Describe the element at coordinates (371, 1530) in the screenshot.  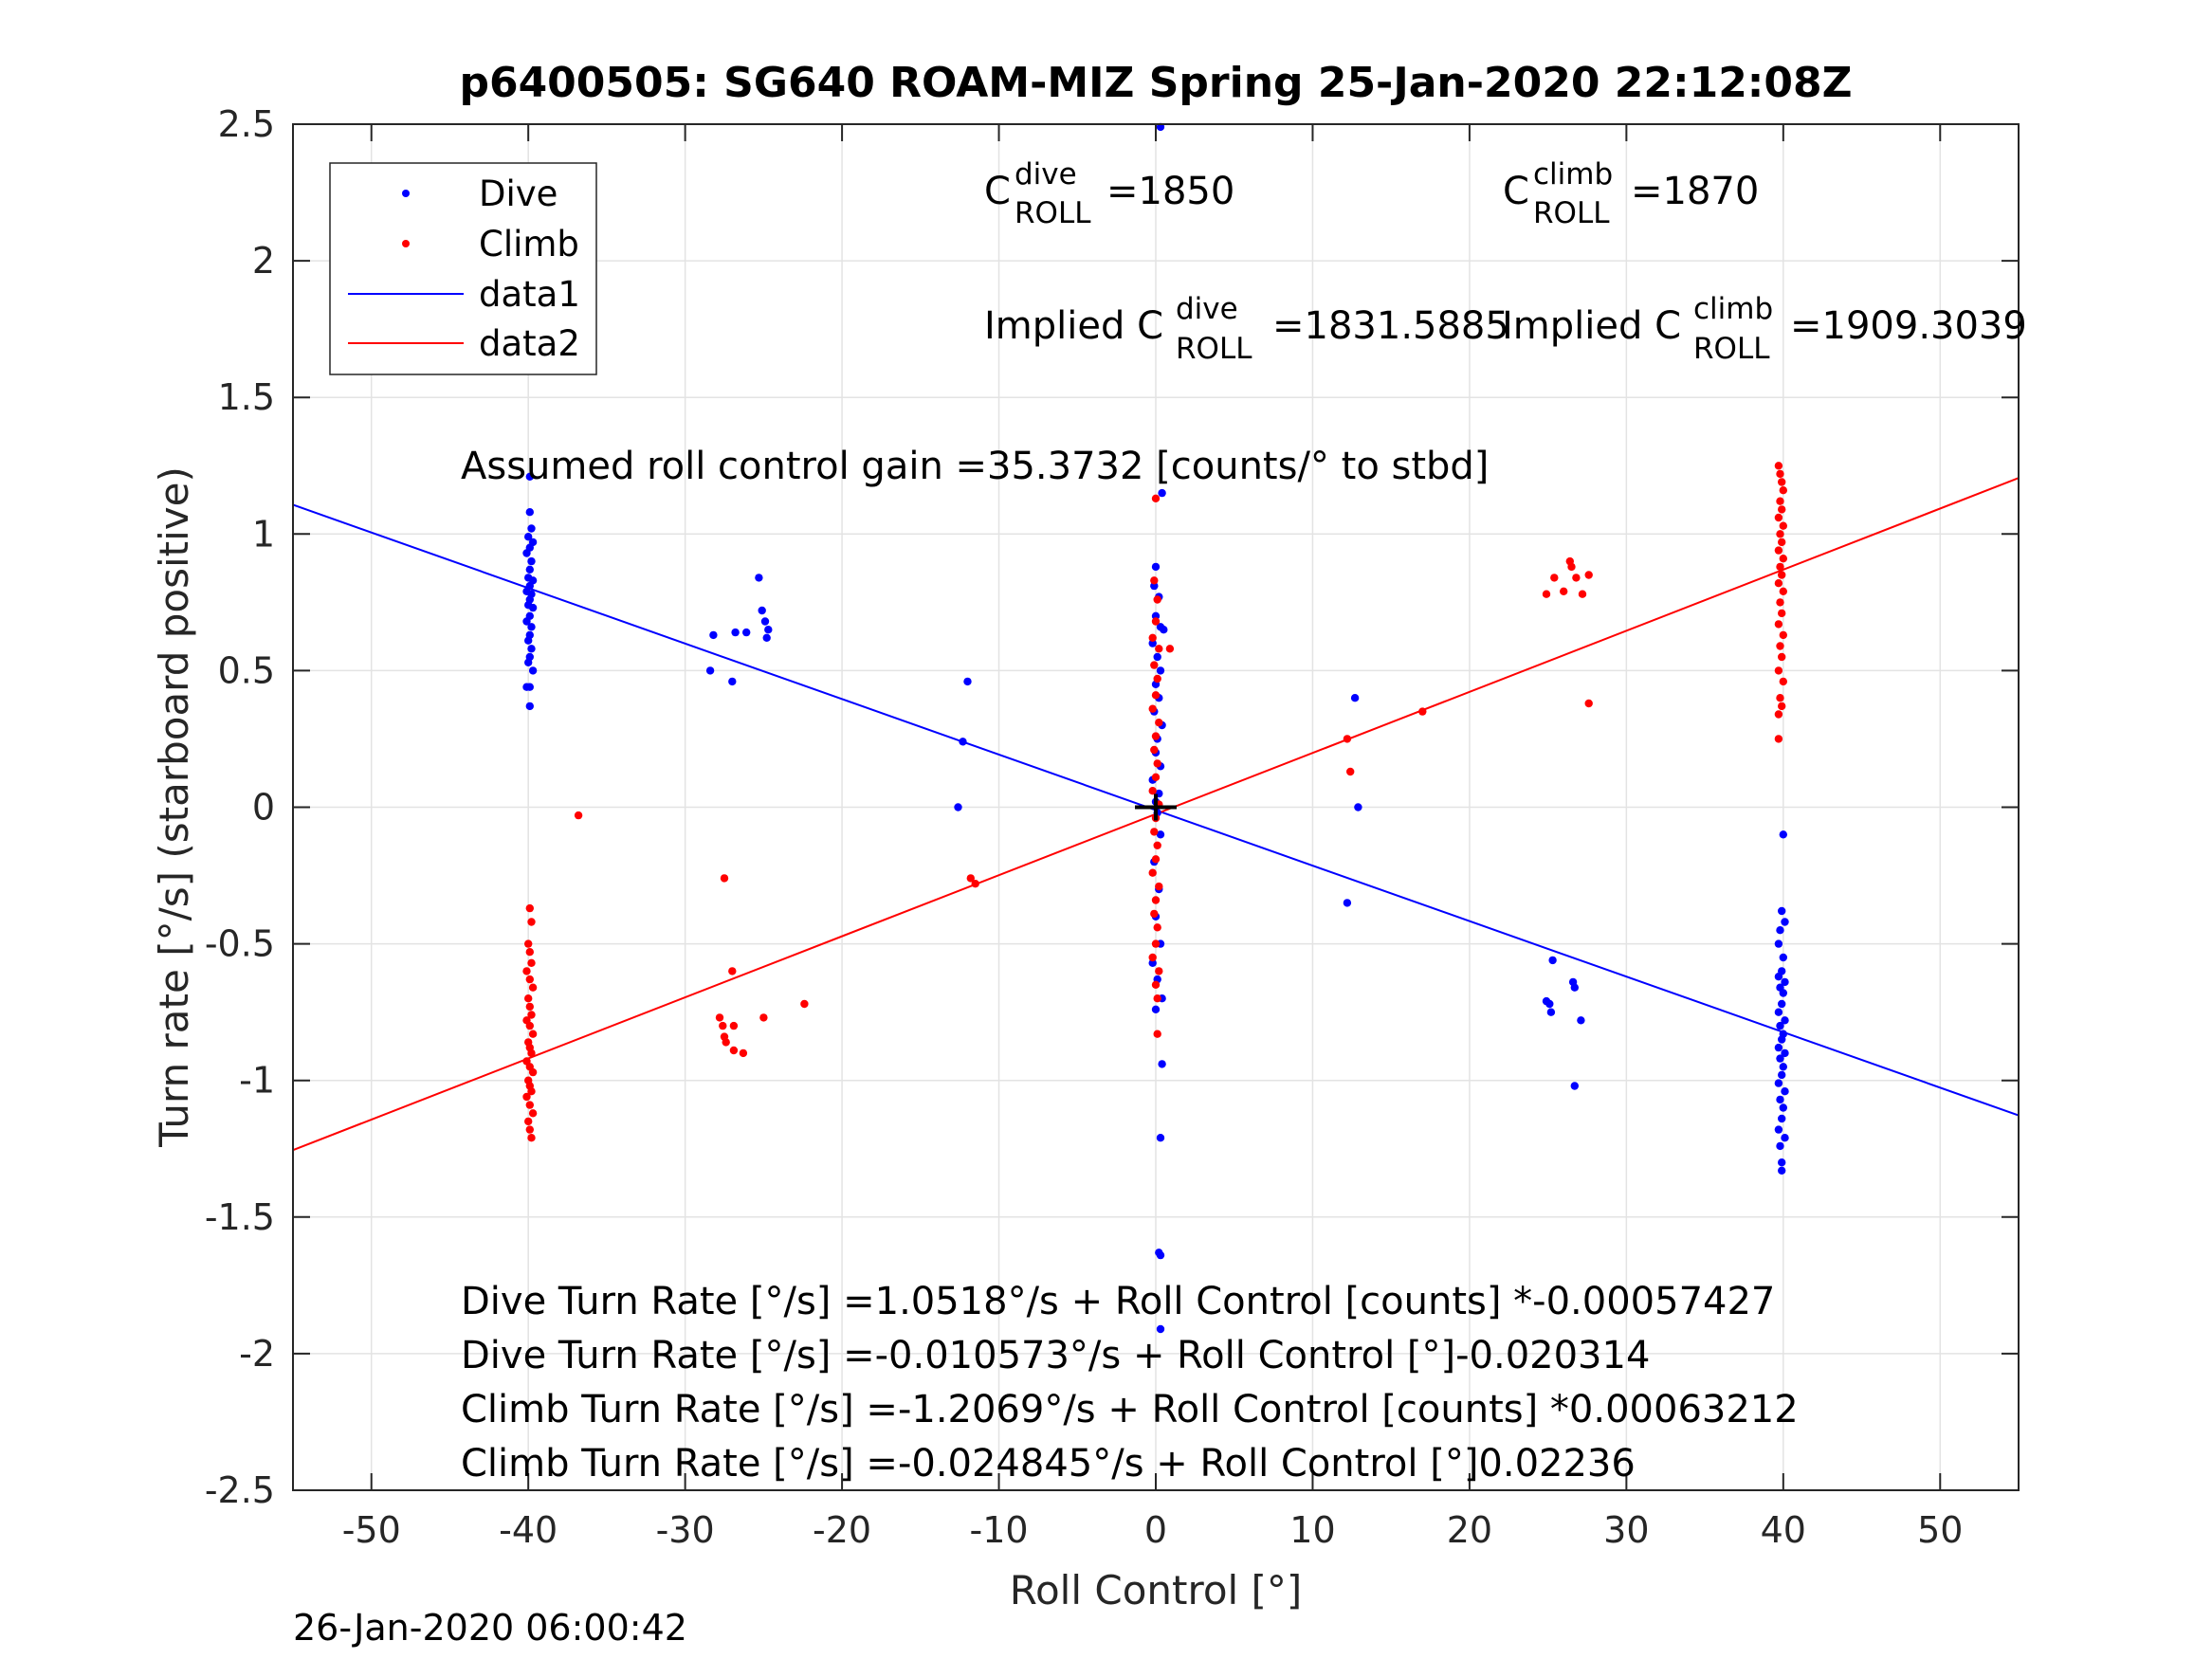
I see `x-tick-label: -50` at that location.